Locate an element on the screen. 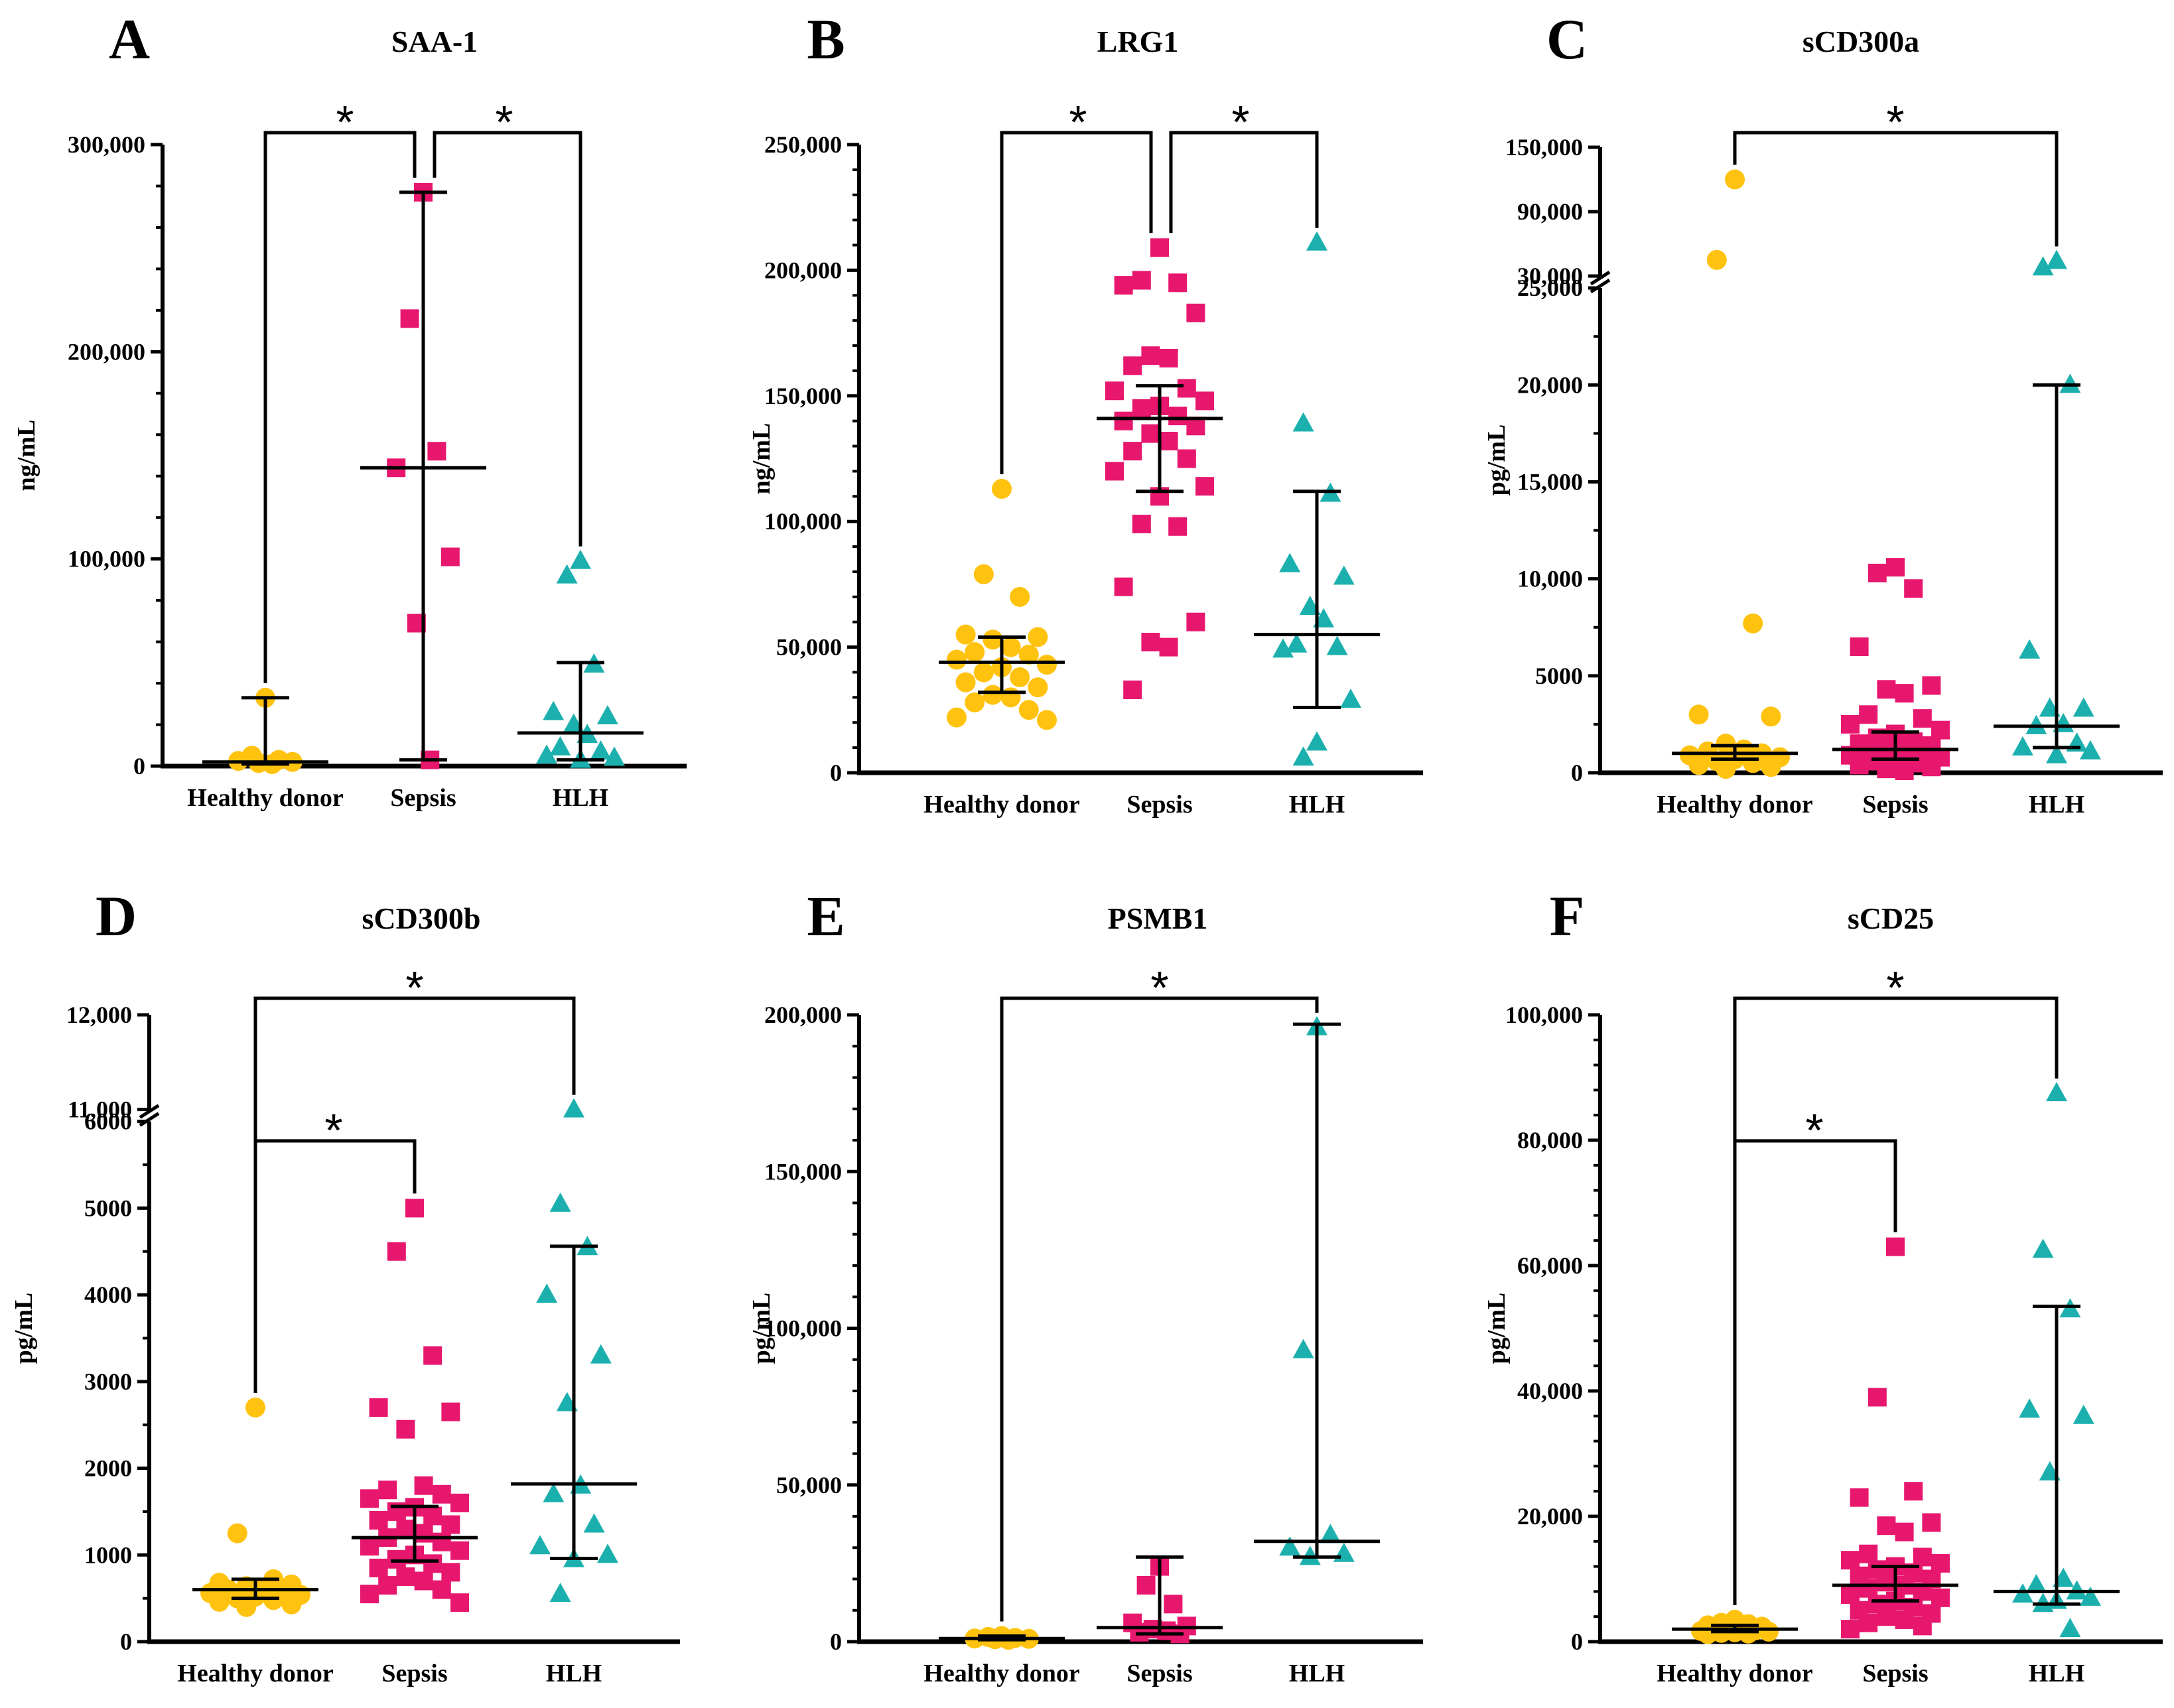 This screenshot has width=2174, height=1708. y-tick-label: 25,000 is located at coordinates (1550, 288).